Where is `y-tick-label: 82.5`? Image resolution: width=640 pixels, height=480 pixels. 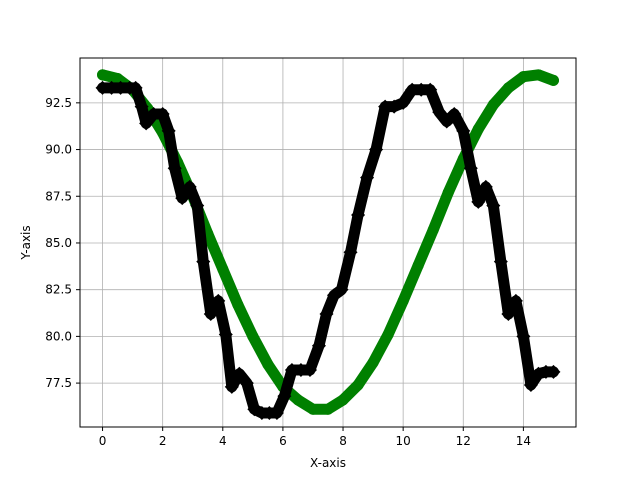 y-tick-label: 82.5 is located at coordinates (58, 290).